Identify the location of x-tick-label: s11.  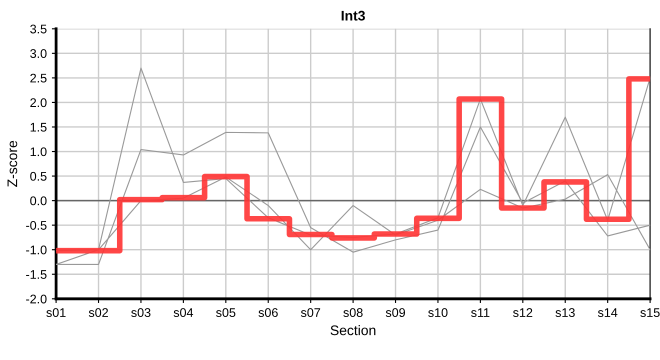
(480, 313).